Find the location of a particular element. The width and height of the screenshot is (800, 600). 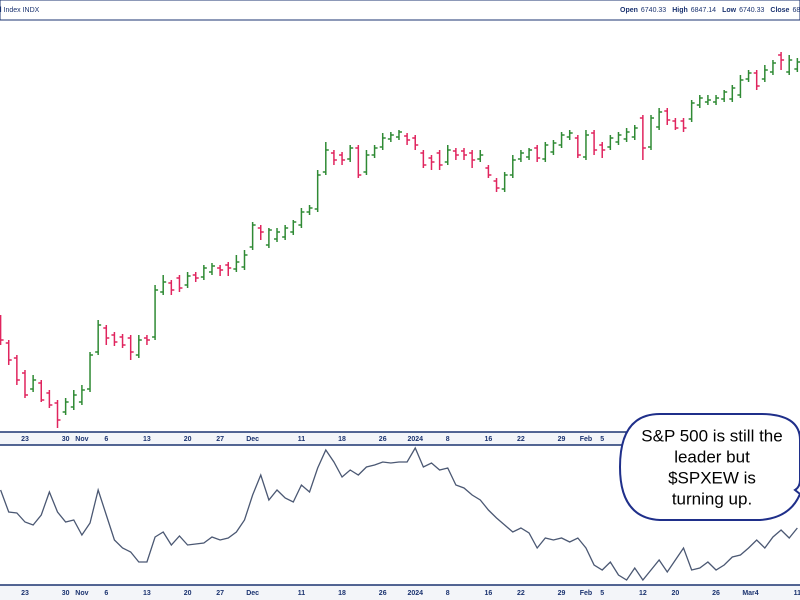

header-label: High is located at coordinates (680, 10).